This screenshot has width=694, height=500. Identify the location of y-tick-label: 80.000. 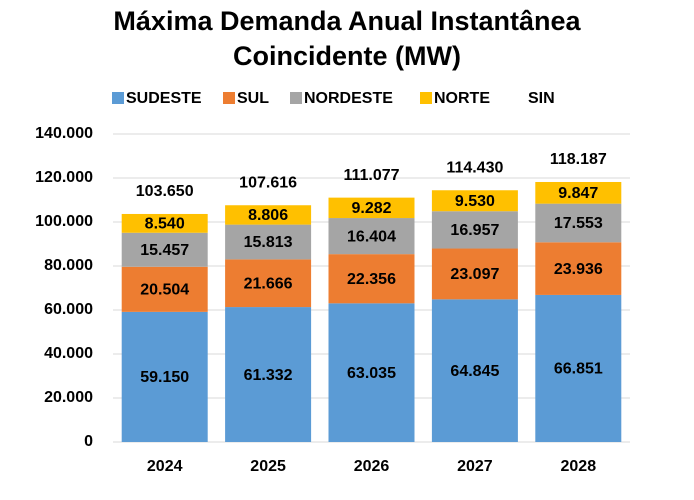
(68, 265).